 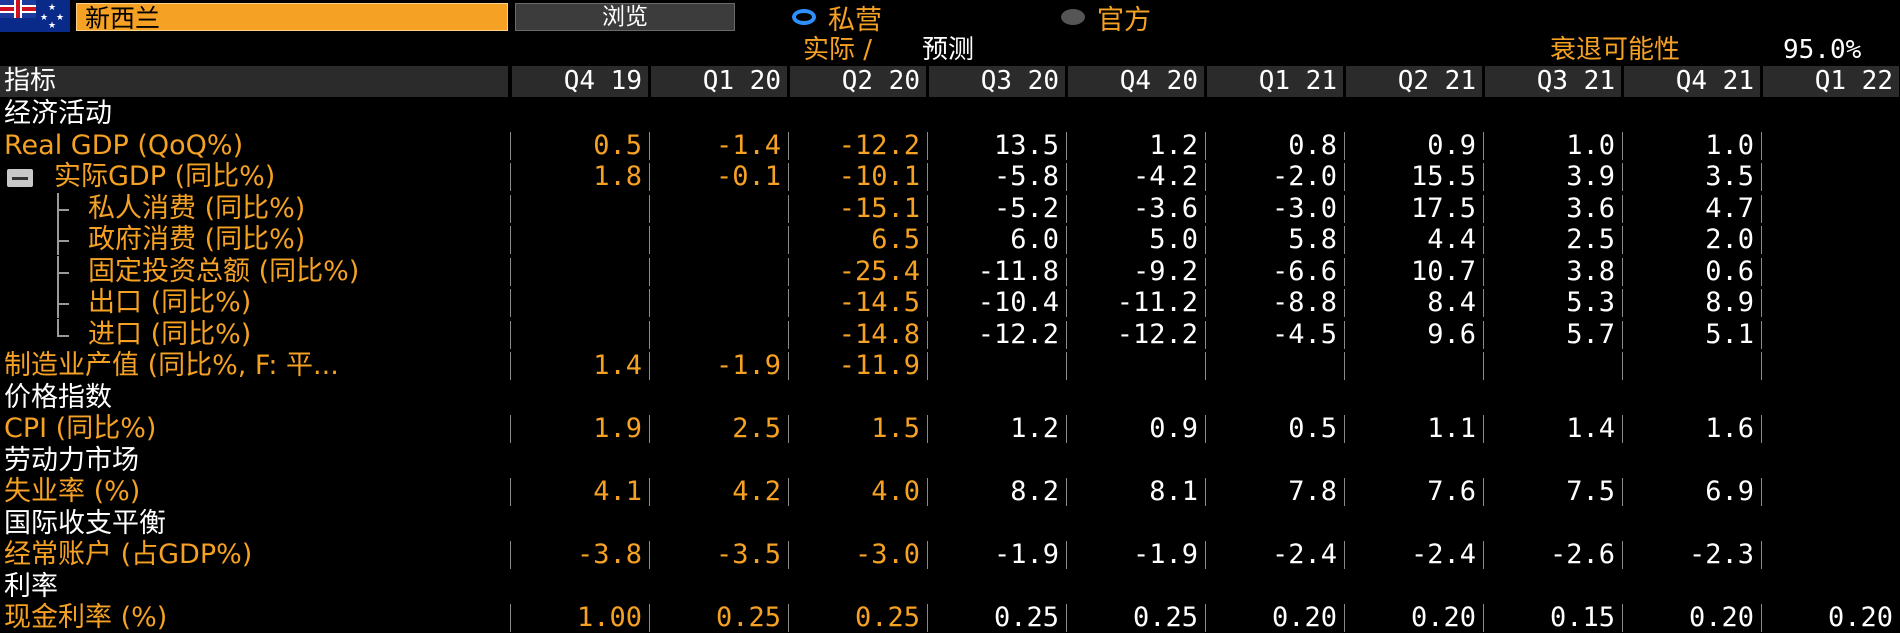 What do you see at coordinates (1157, 302) in the screenshot?
I see `value-cell: -11.2` at bounding box center [1157, 302].